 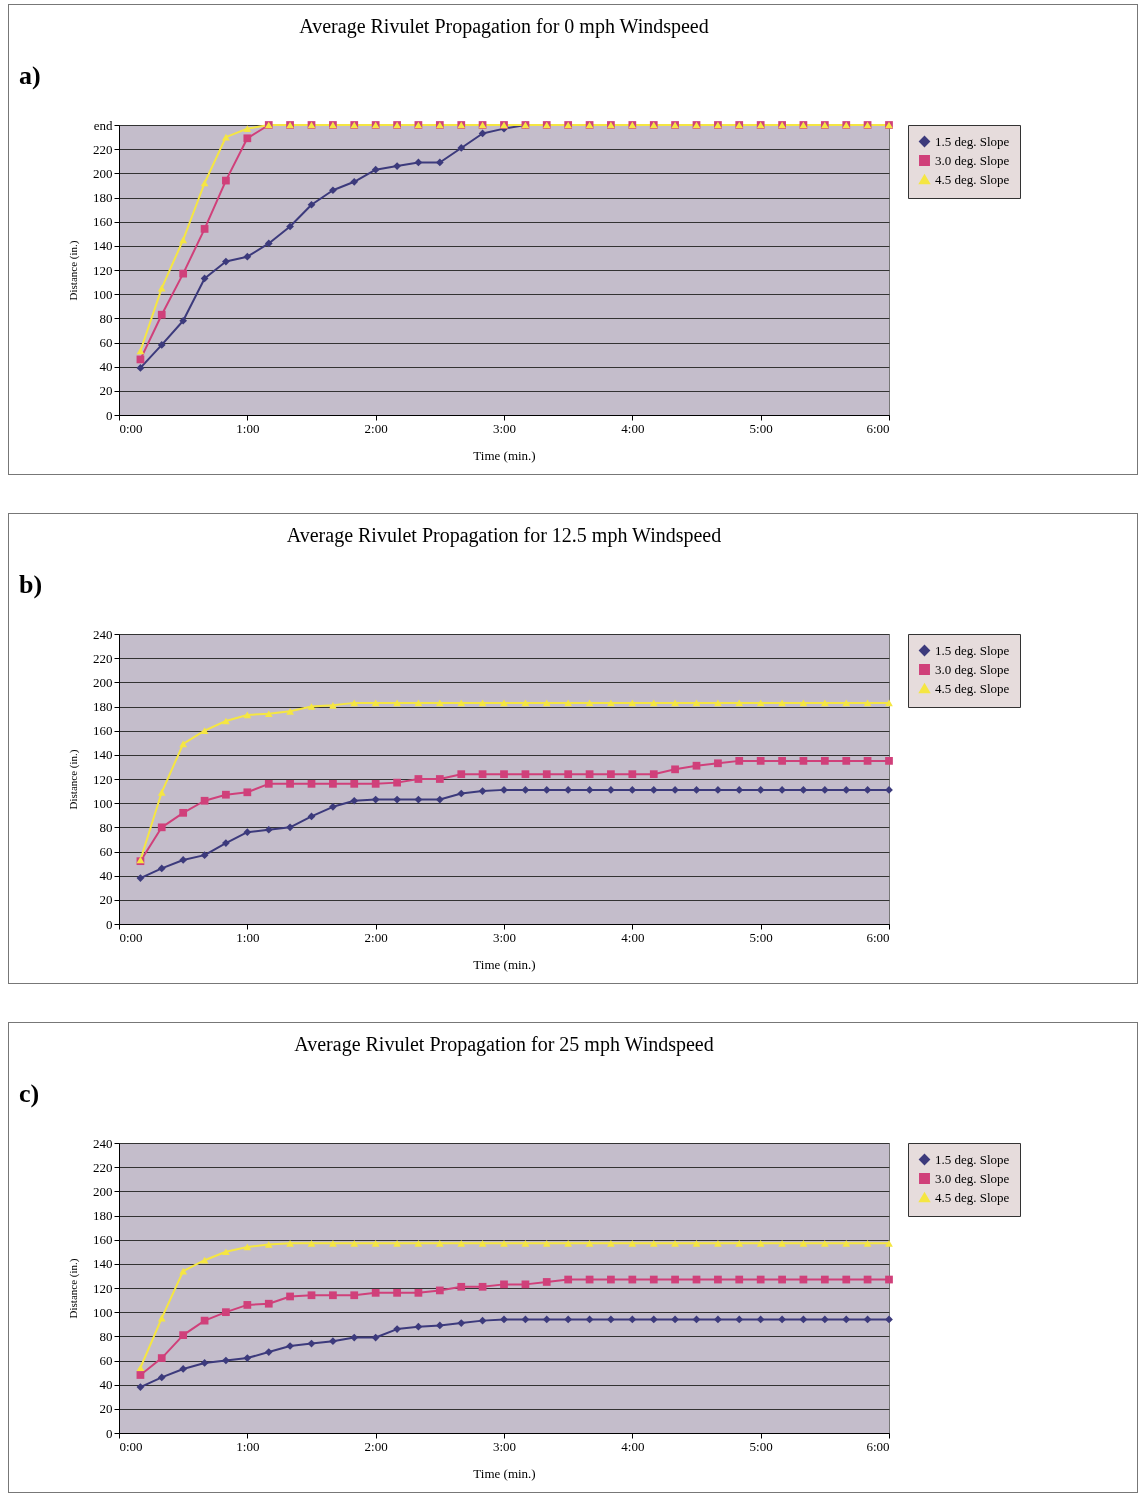 I want to click on y-tick-label: end, so click(x=103, y=125).